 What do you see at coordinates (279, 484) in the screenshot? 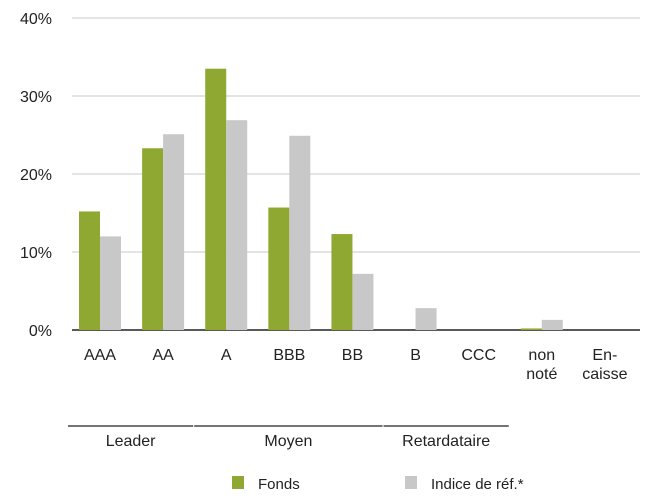
I see `legend-label: Fonds` at bounding box center [279, 484].